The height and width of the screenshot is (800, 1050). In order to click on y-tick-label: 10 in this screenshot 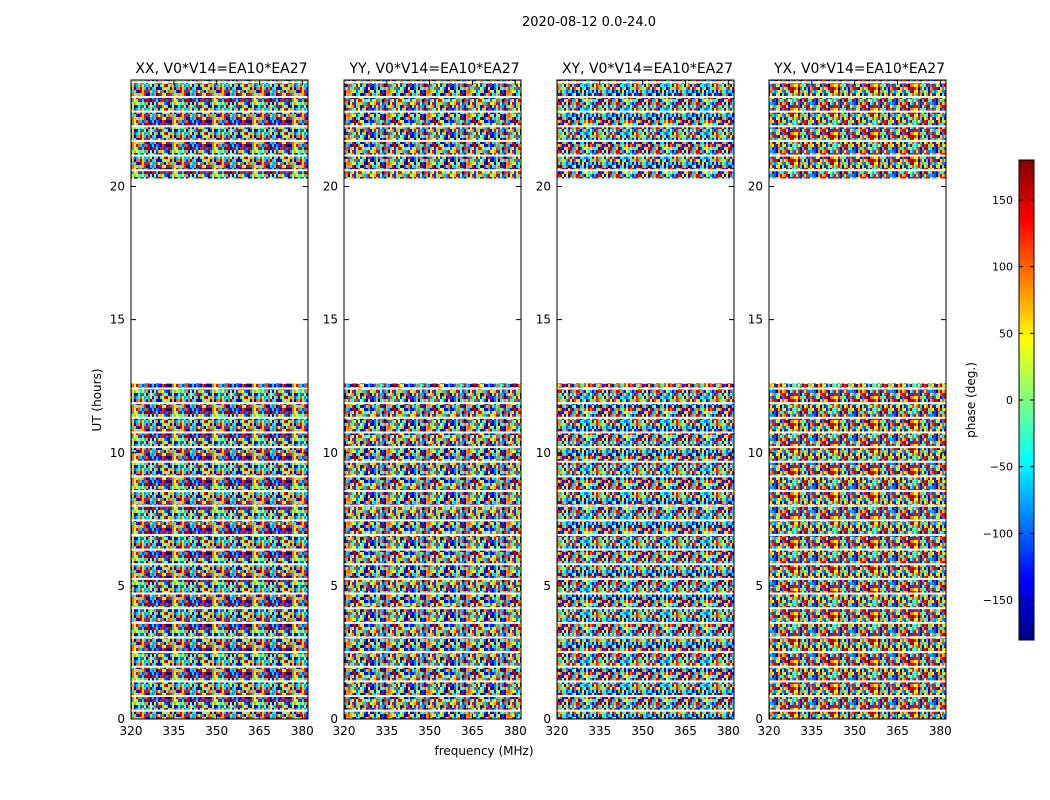, I will do `click(330, 453)`.